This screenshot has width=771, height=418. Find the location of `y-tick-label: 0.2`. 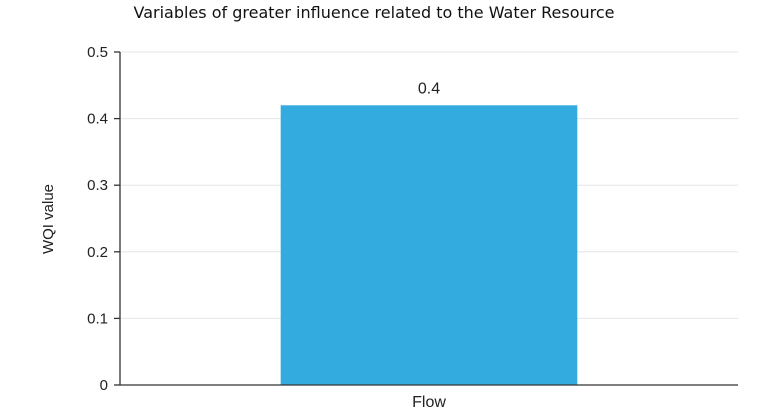

y-tick-label: 0.2 is located at coordinates (97, 252).